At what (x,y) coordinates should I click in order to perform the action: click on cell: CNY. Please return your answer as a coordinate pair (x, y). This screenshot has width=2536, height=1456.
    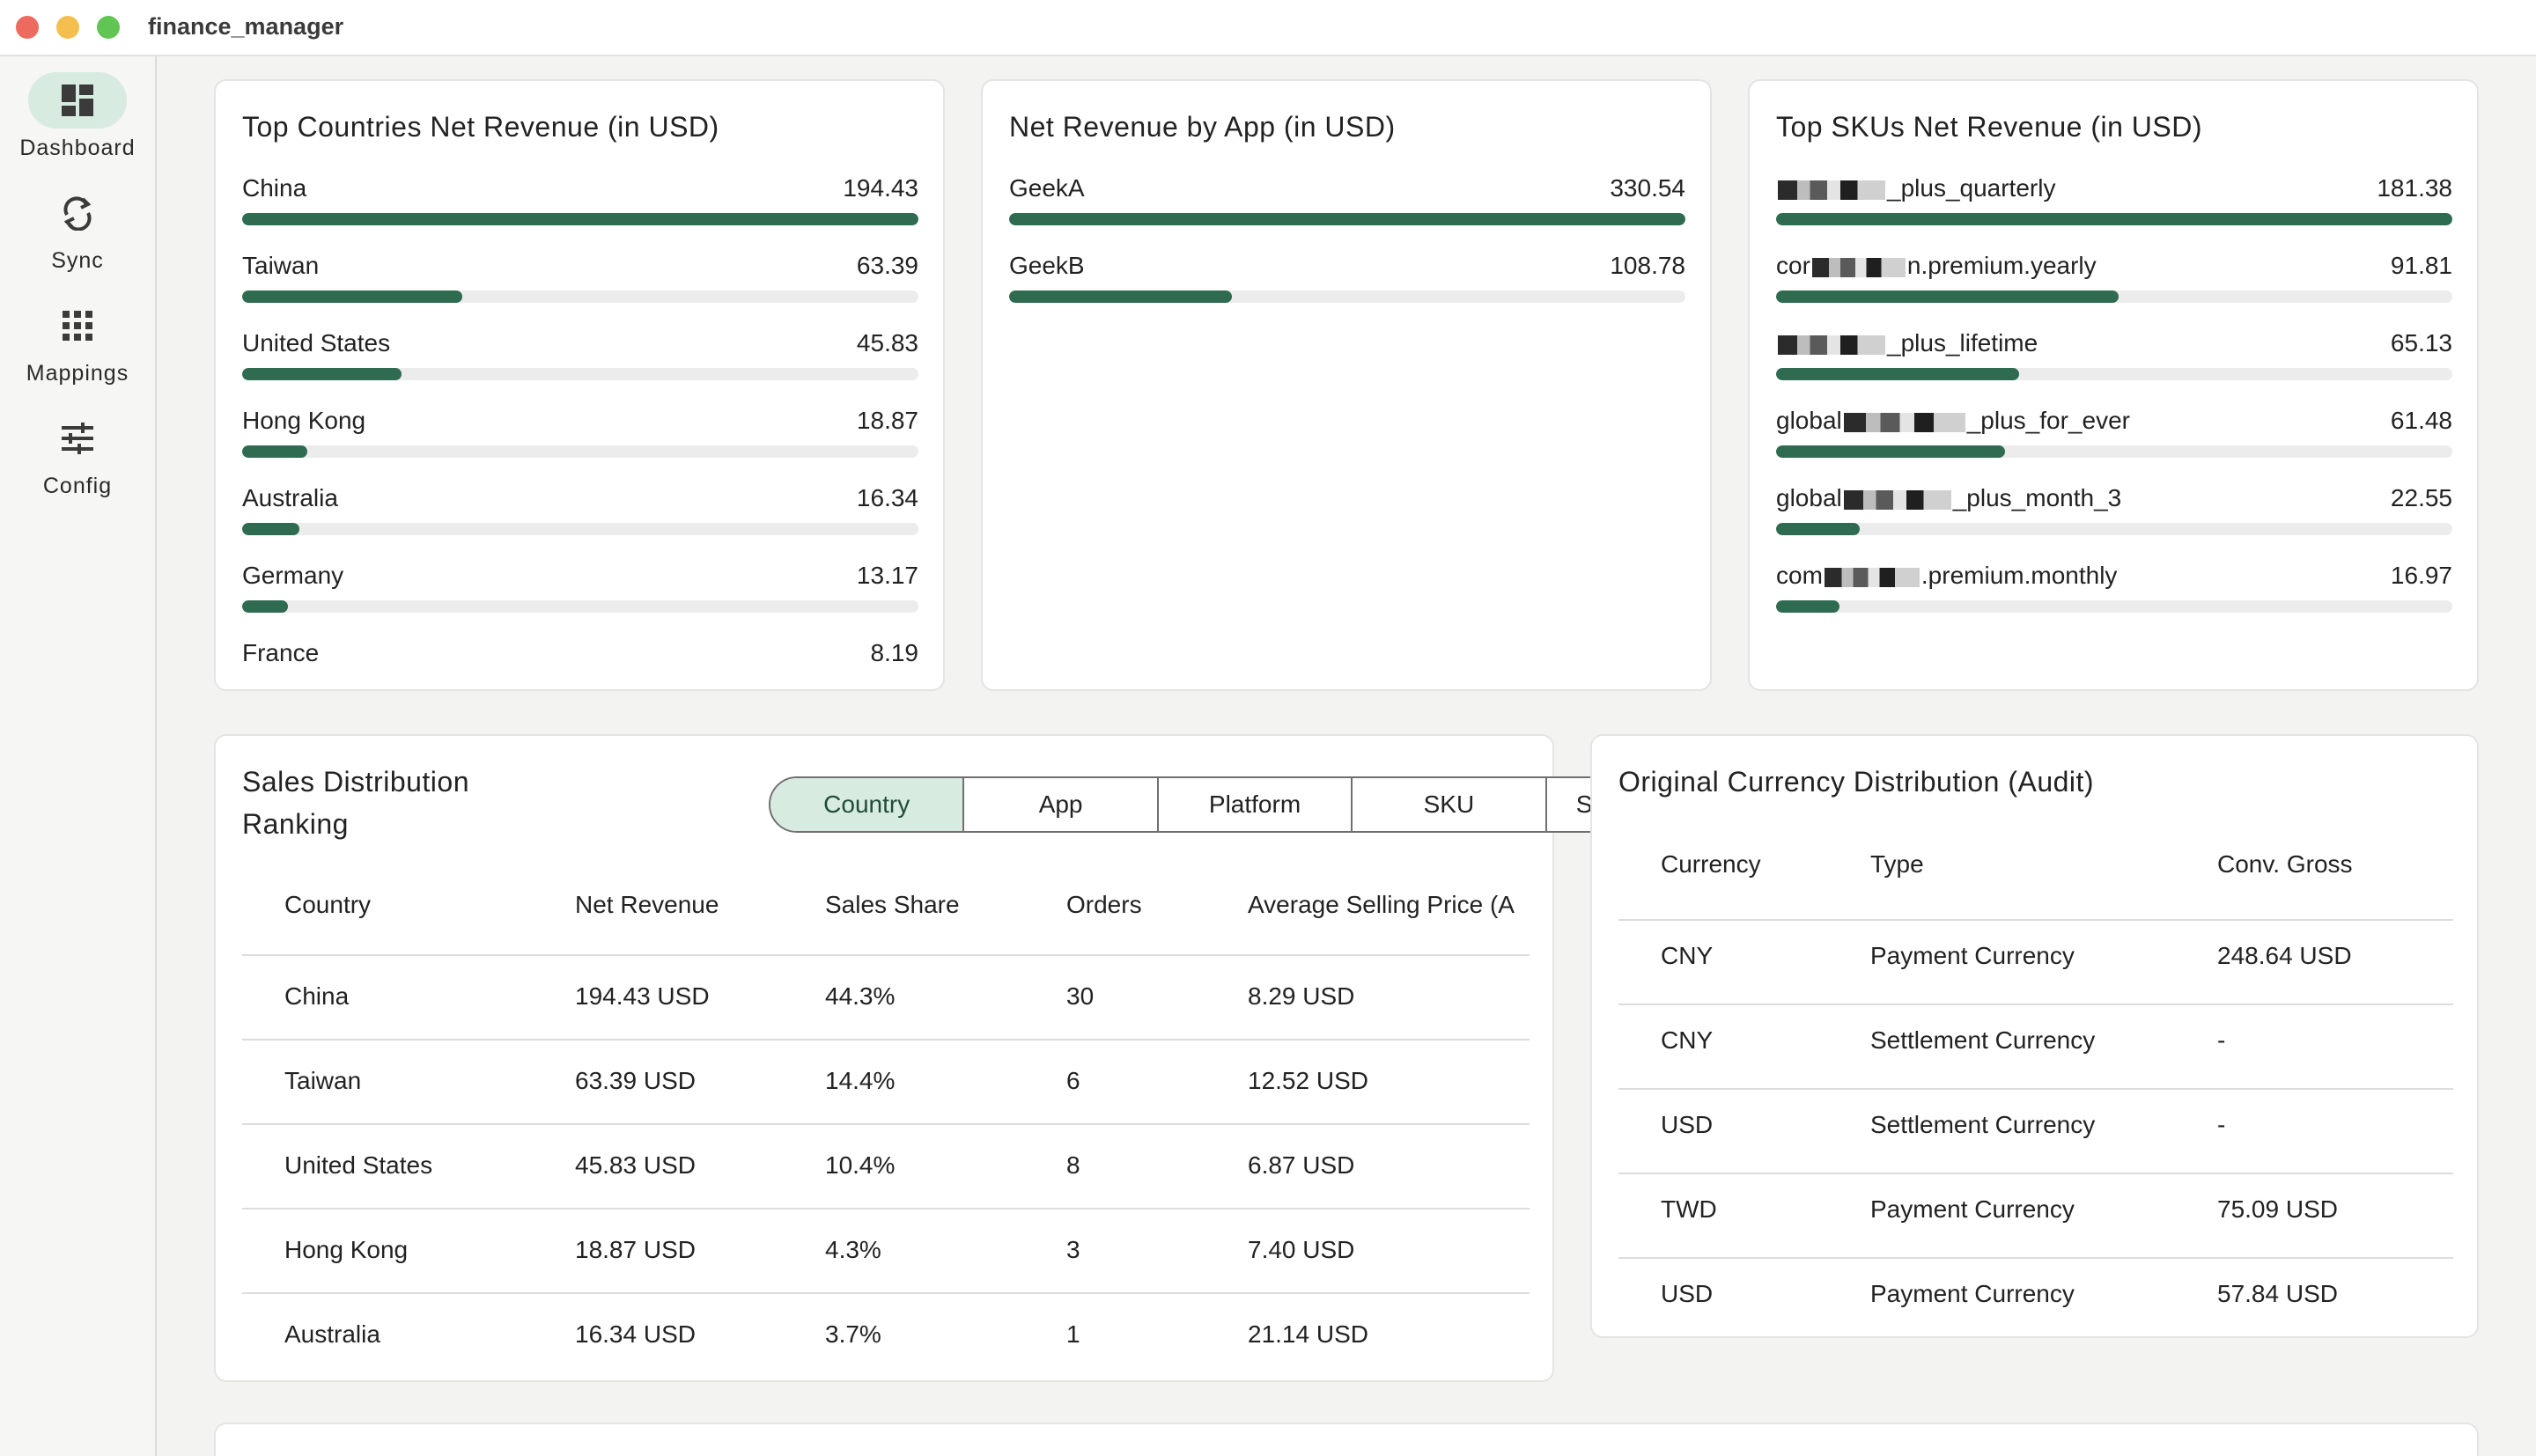
    Looking at the image, I should click on (1687, 1040).